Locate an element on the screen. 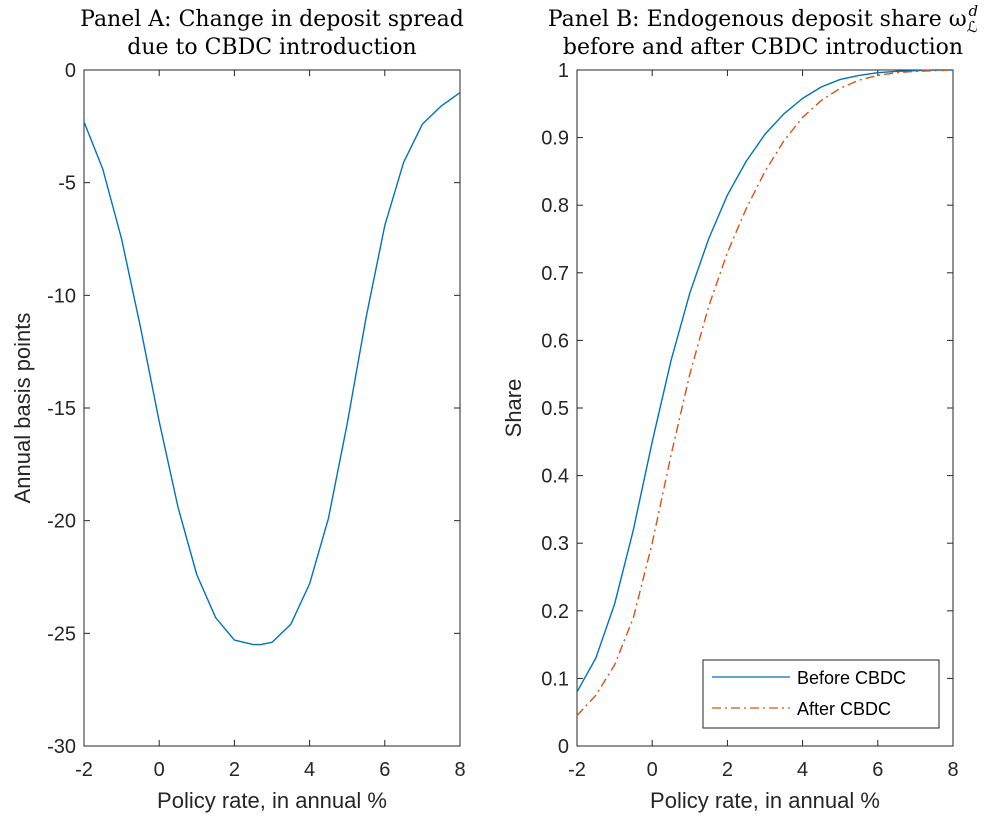 This screenshot has width=990, height=820. panel-a-xtick-label: 6 is located at coordinates (384, 770).